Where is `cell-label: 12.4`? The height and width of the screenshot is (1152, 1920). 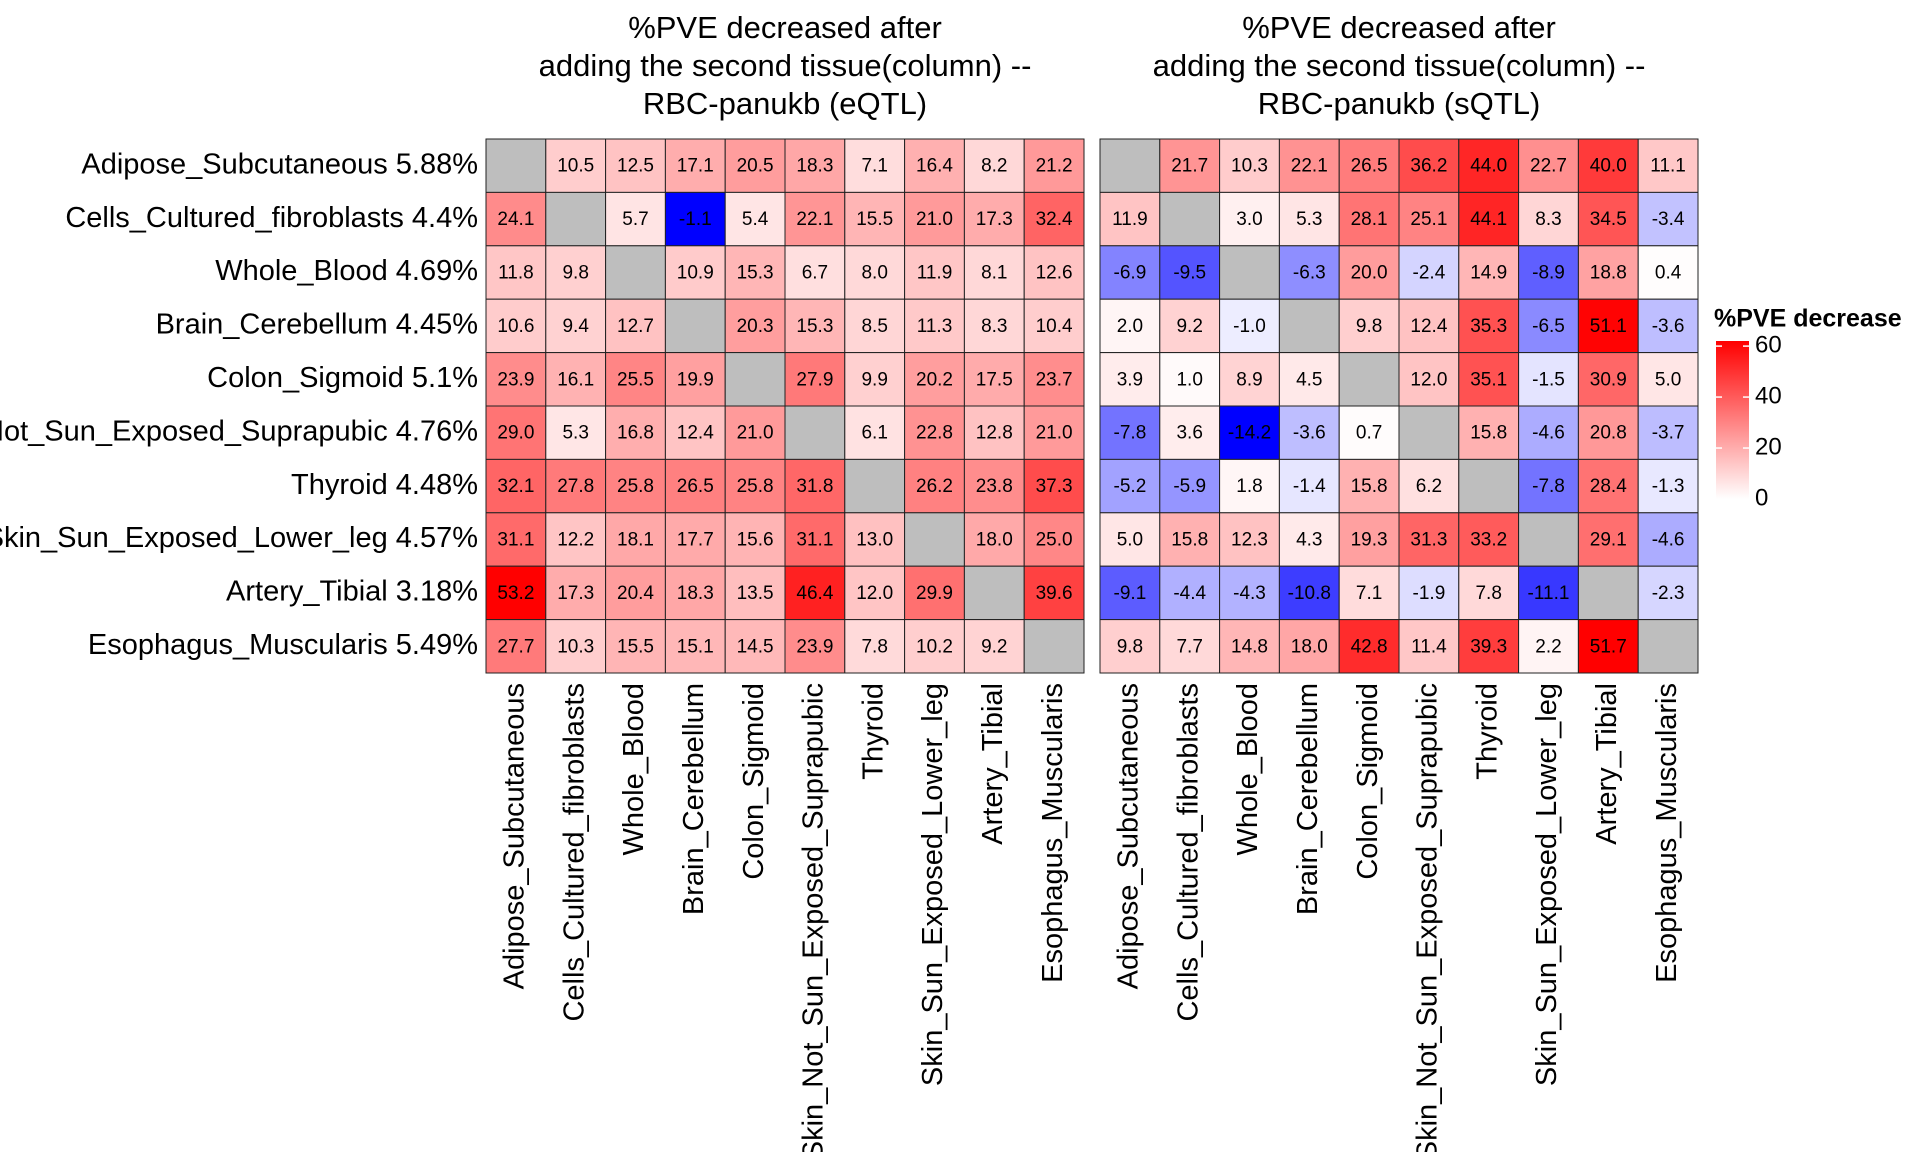
cell-label: 12.4 is located at coordinates (695, 433).